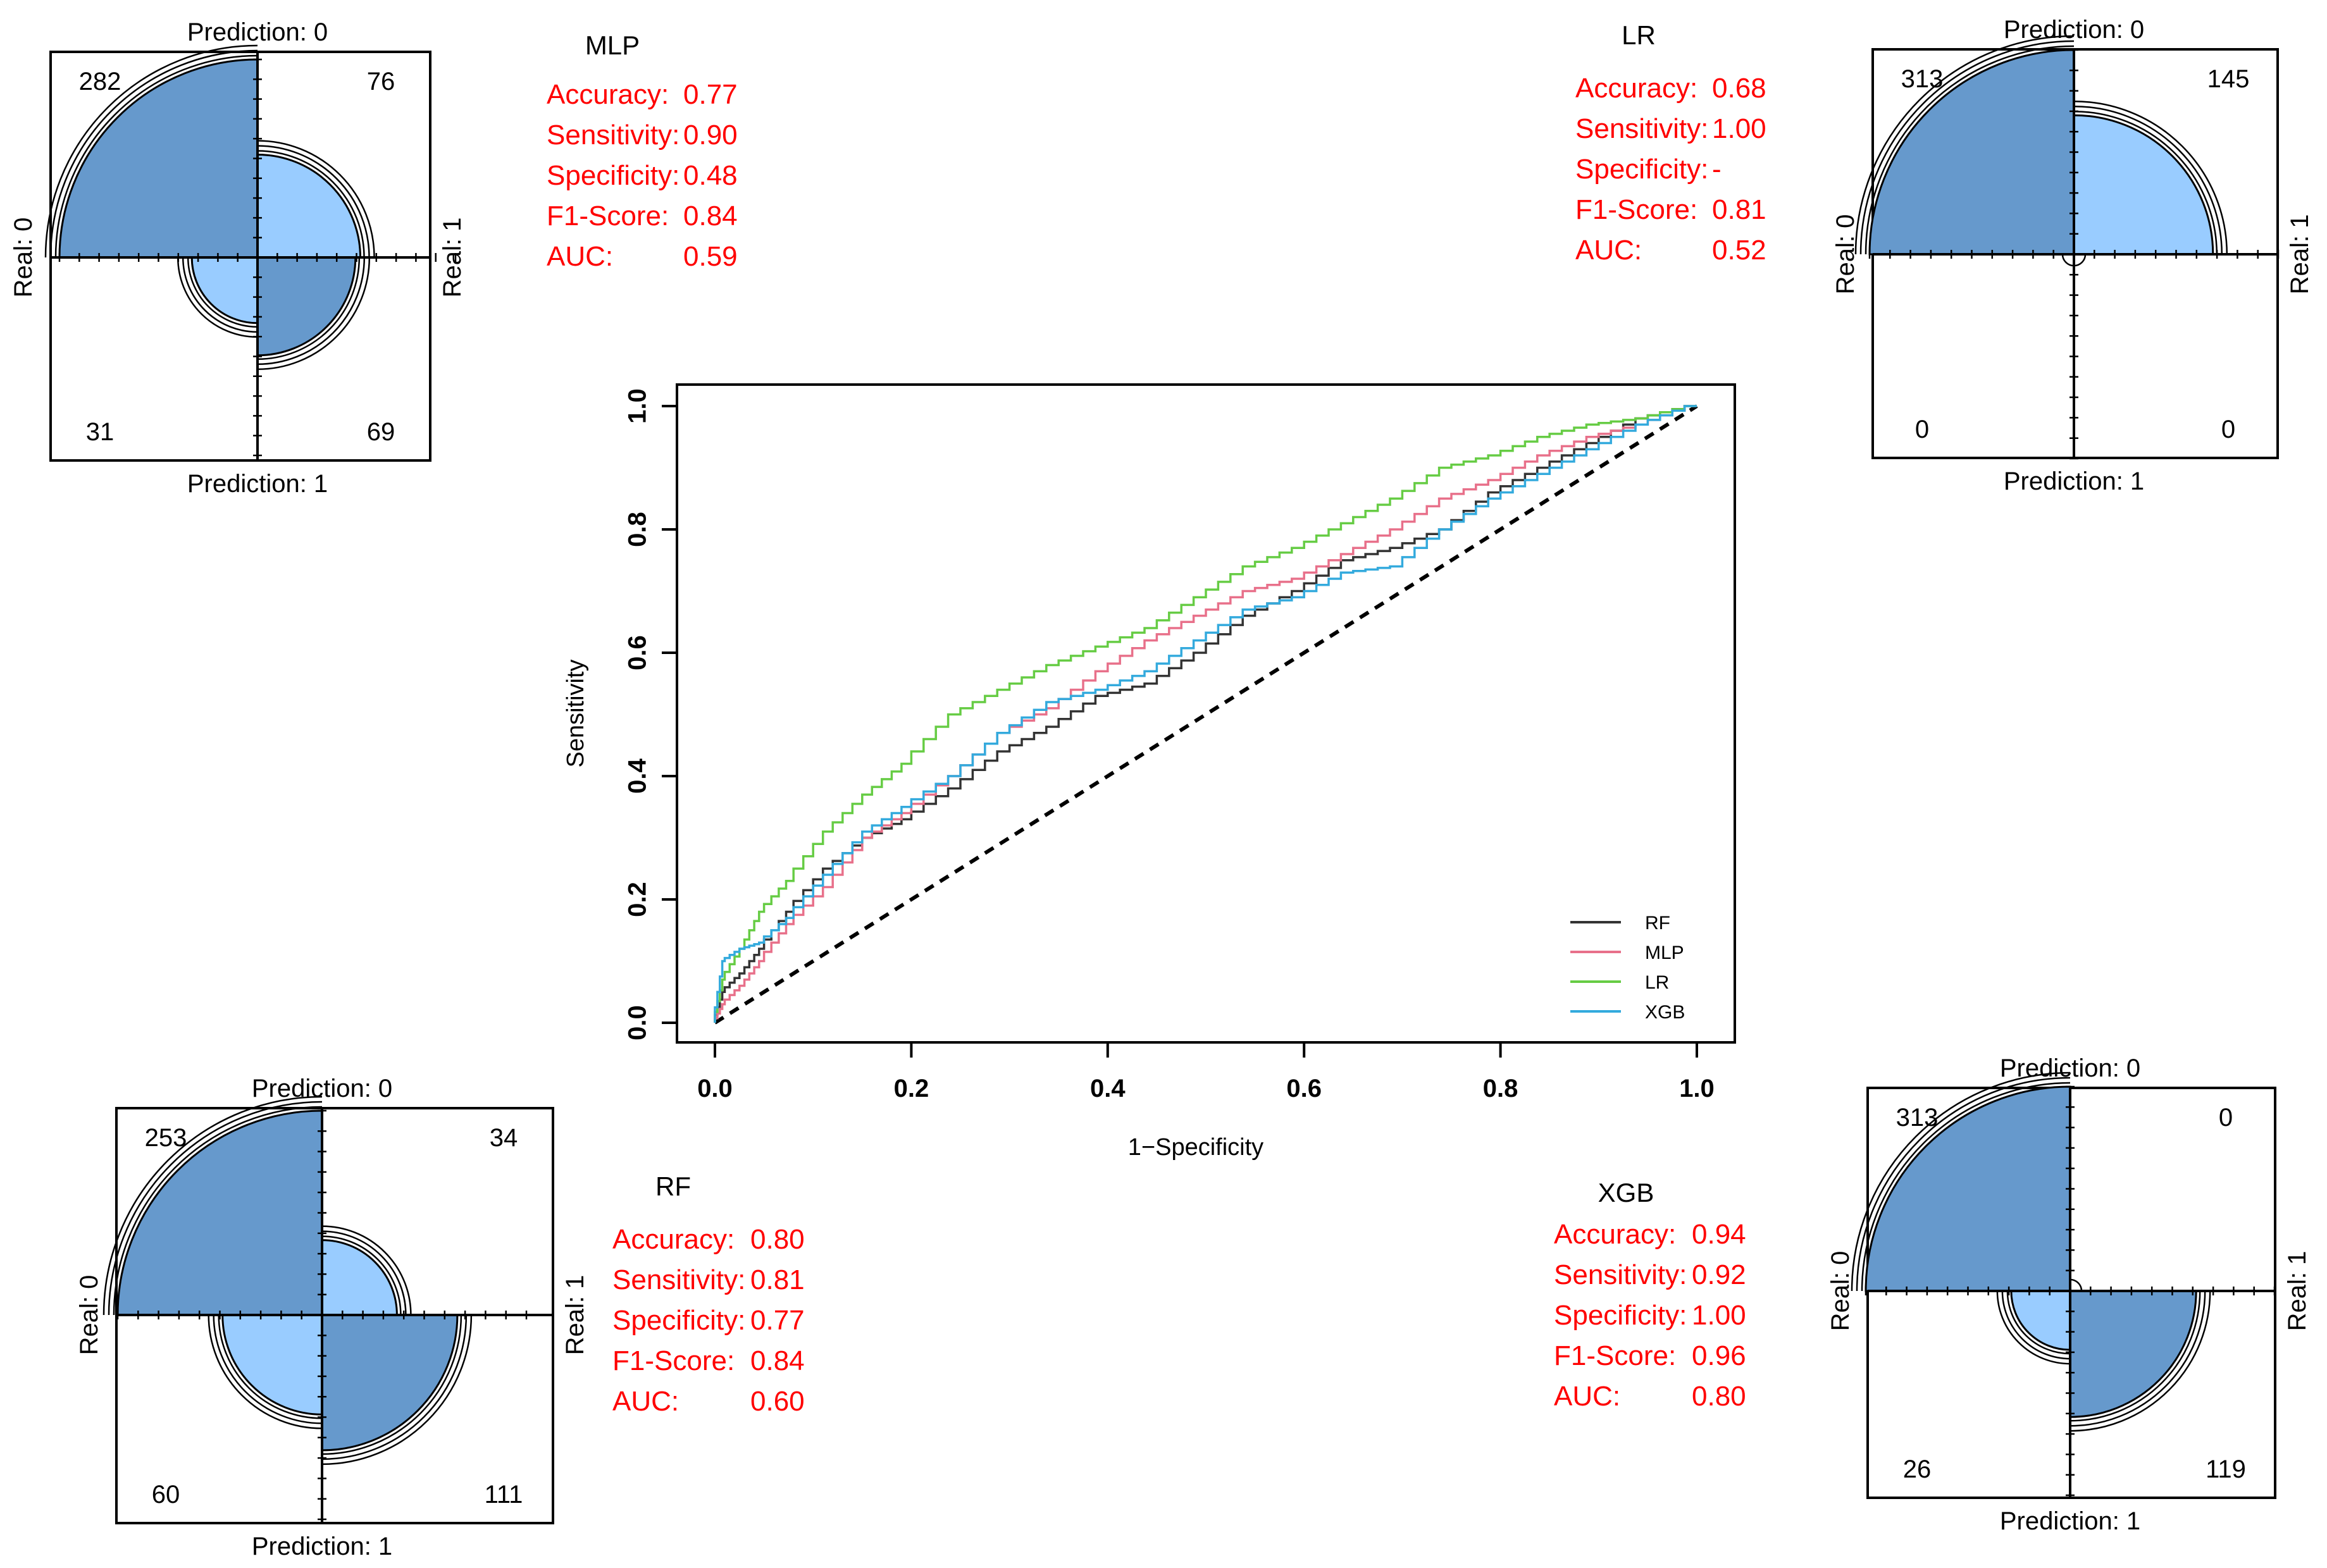  I want to click on metric-value: 0.81, so click(778, 1279).